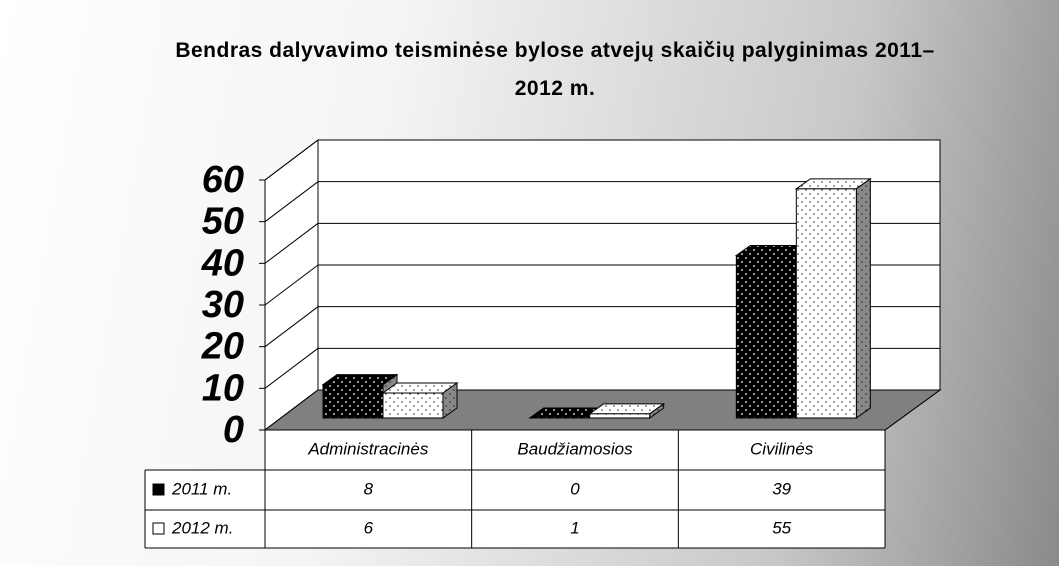 Image resolution: width=1059 pixels, height=566 pixels. What do you see at coordinates (781, 488) in the screenshot?
I see `table-value: 39` at bounding box center [781, 488].